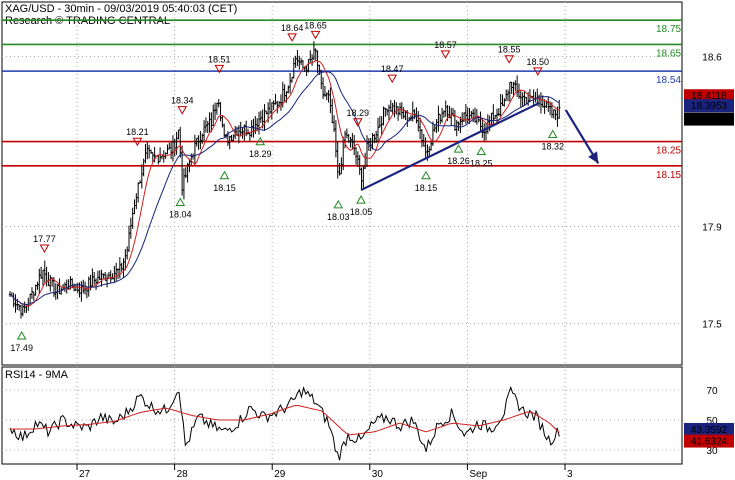 This screenshot has width=735, height=480. Describe the element at coordinates (137, 132) in the screenshot. I see `swing-high-label: 18.21` at that location.